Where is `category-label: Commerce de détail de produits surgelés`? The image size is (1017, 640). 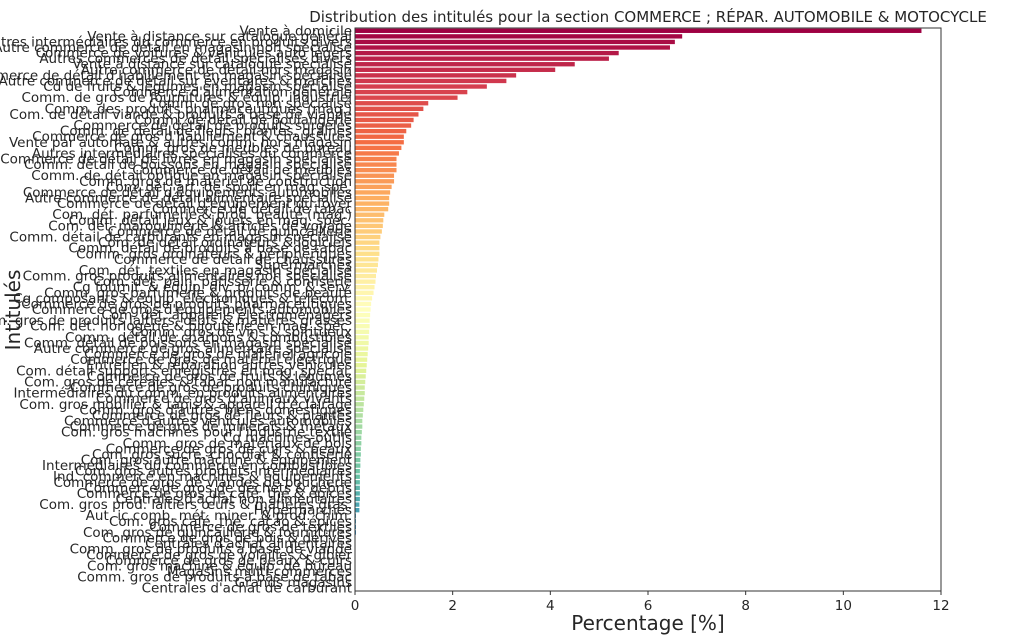 category-label: Commerce de détail de produits surgelés is located at coordinates (212, 126).